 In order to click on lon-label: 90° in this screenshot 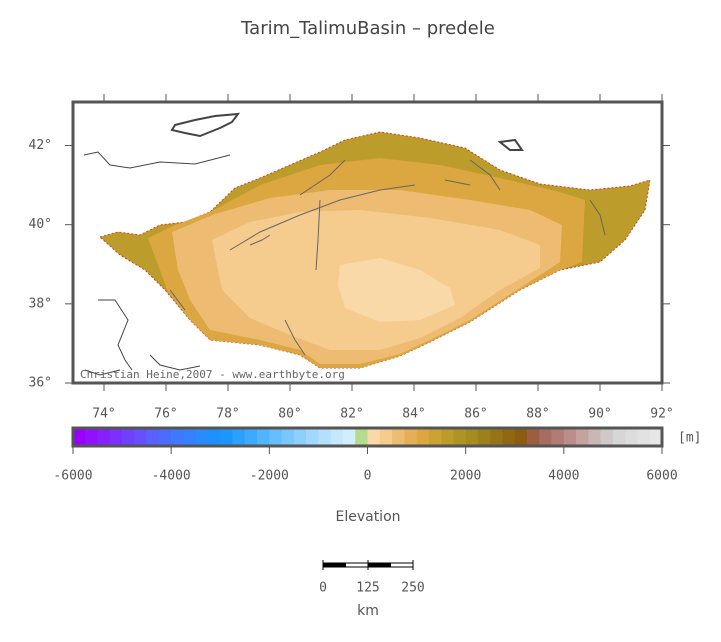, I will do `click(599, 414)`.